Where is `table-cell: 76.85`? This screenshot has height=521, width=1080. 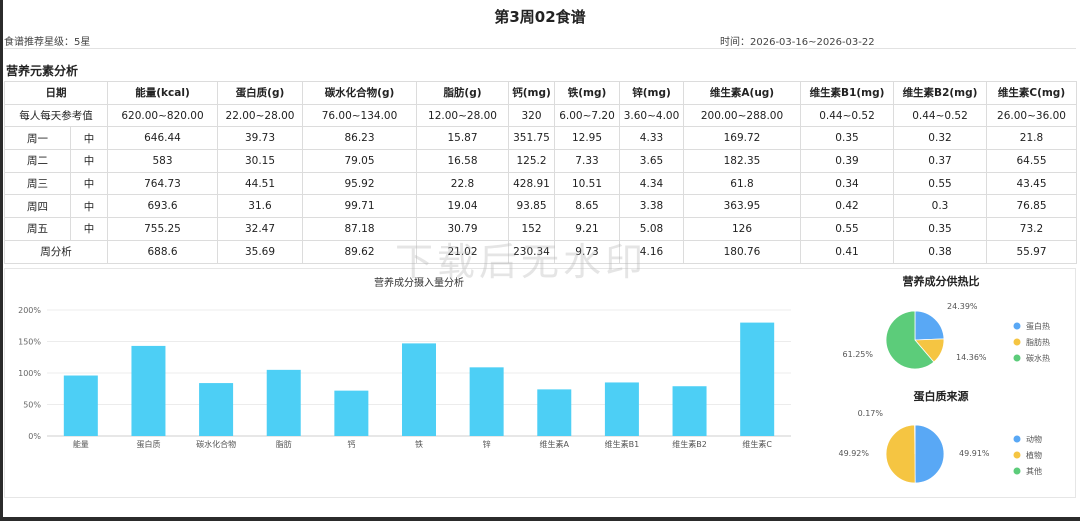
table-cell: 76.85 is located at coordinates (1031, 206).